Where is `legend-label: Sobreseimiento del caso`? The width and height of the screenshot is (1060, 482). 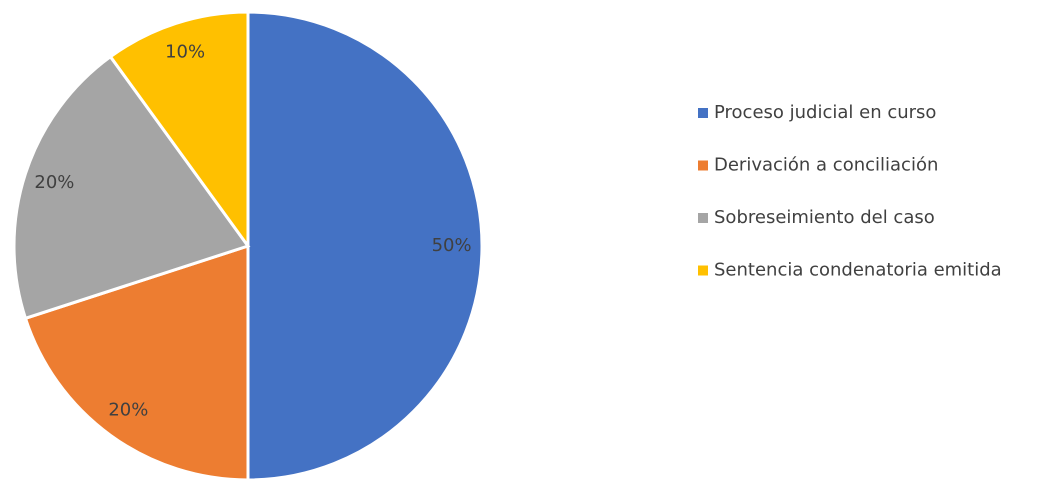
legend-label: Sobreseimiento del caso is located at coordinates (824, 217).